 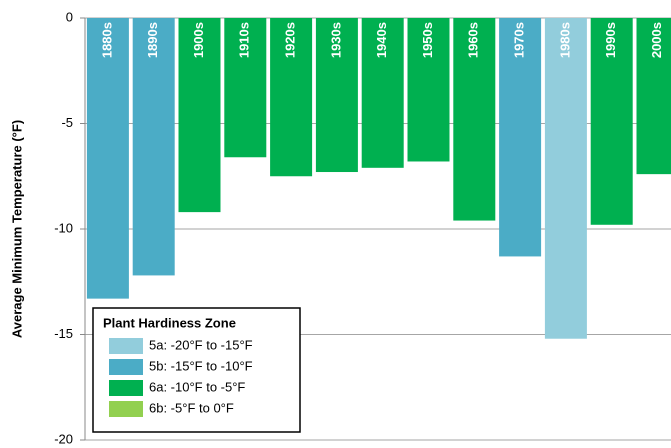 What do you see at coordinates (63, 333) in the screenshot?
I see `y-tick-label: -15` at bounding box center [63, 333].